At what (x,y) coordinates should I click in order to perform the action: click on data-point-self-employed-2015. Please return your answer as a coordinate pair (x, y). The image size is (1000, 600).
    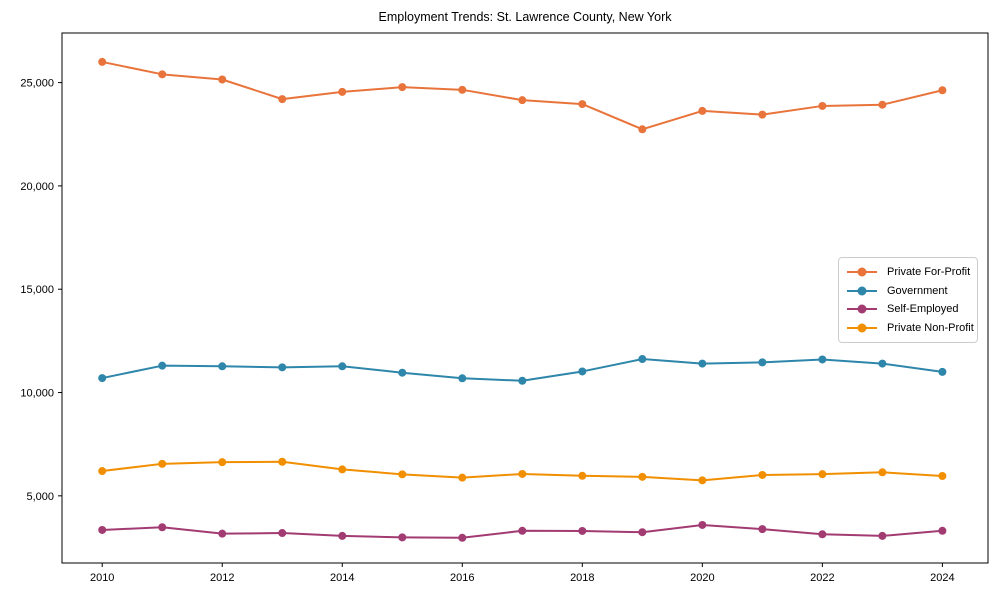
    Looking at the image, I should click on (402, 537).